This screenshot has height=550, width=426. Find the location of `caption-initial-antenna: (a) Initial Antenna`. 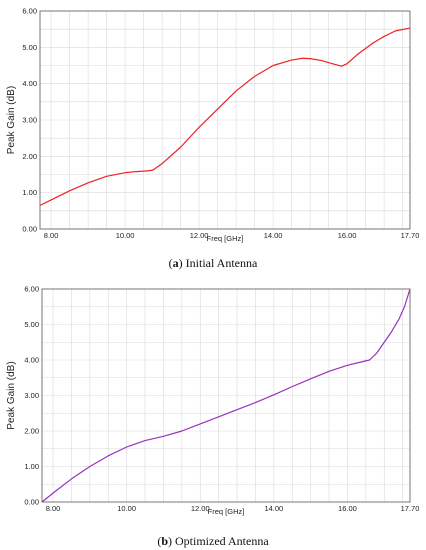

caption-initial-antenna: (a) Initial Antenna is located at coordinates (213, 263).